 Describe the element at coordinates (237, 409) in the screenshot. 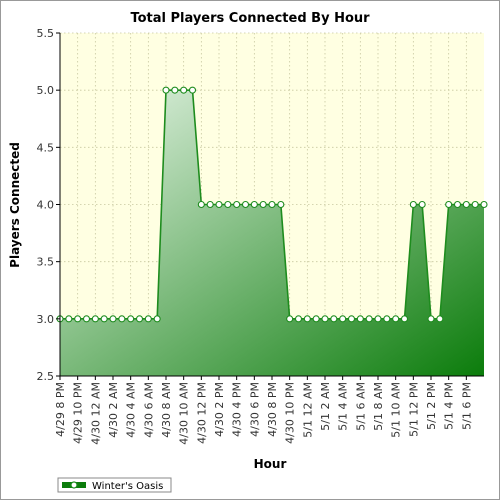

I see `x-tick-label: 4/30 4 PM` at that location.